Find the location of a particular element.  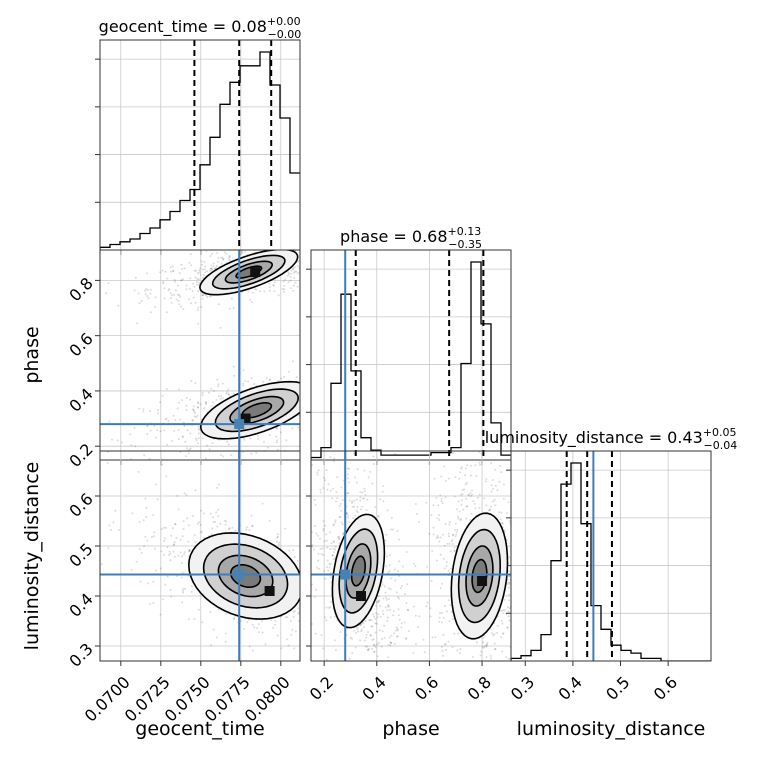

x-tick-label-luminosity_distance: 0.4 is located at coordinates (569, 688).